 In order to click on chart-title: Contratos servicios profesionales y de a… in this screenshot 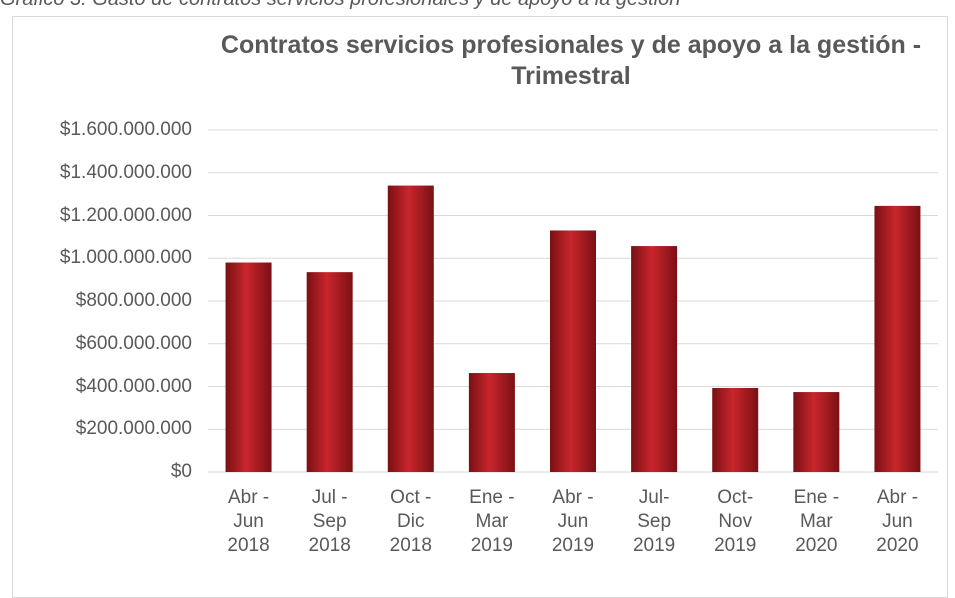, I will do `click(571, 60)`.